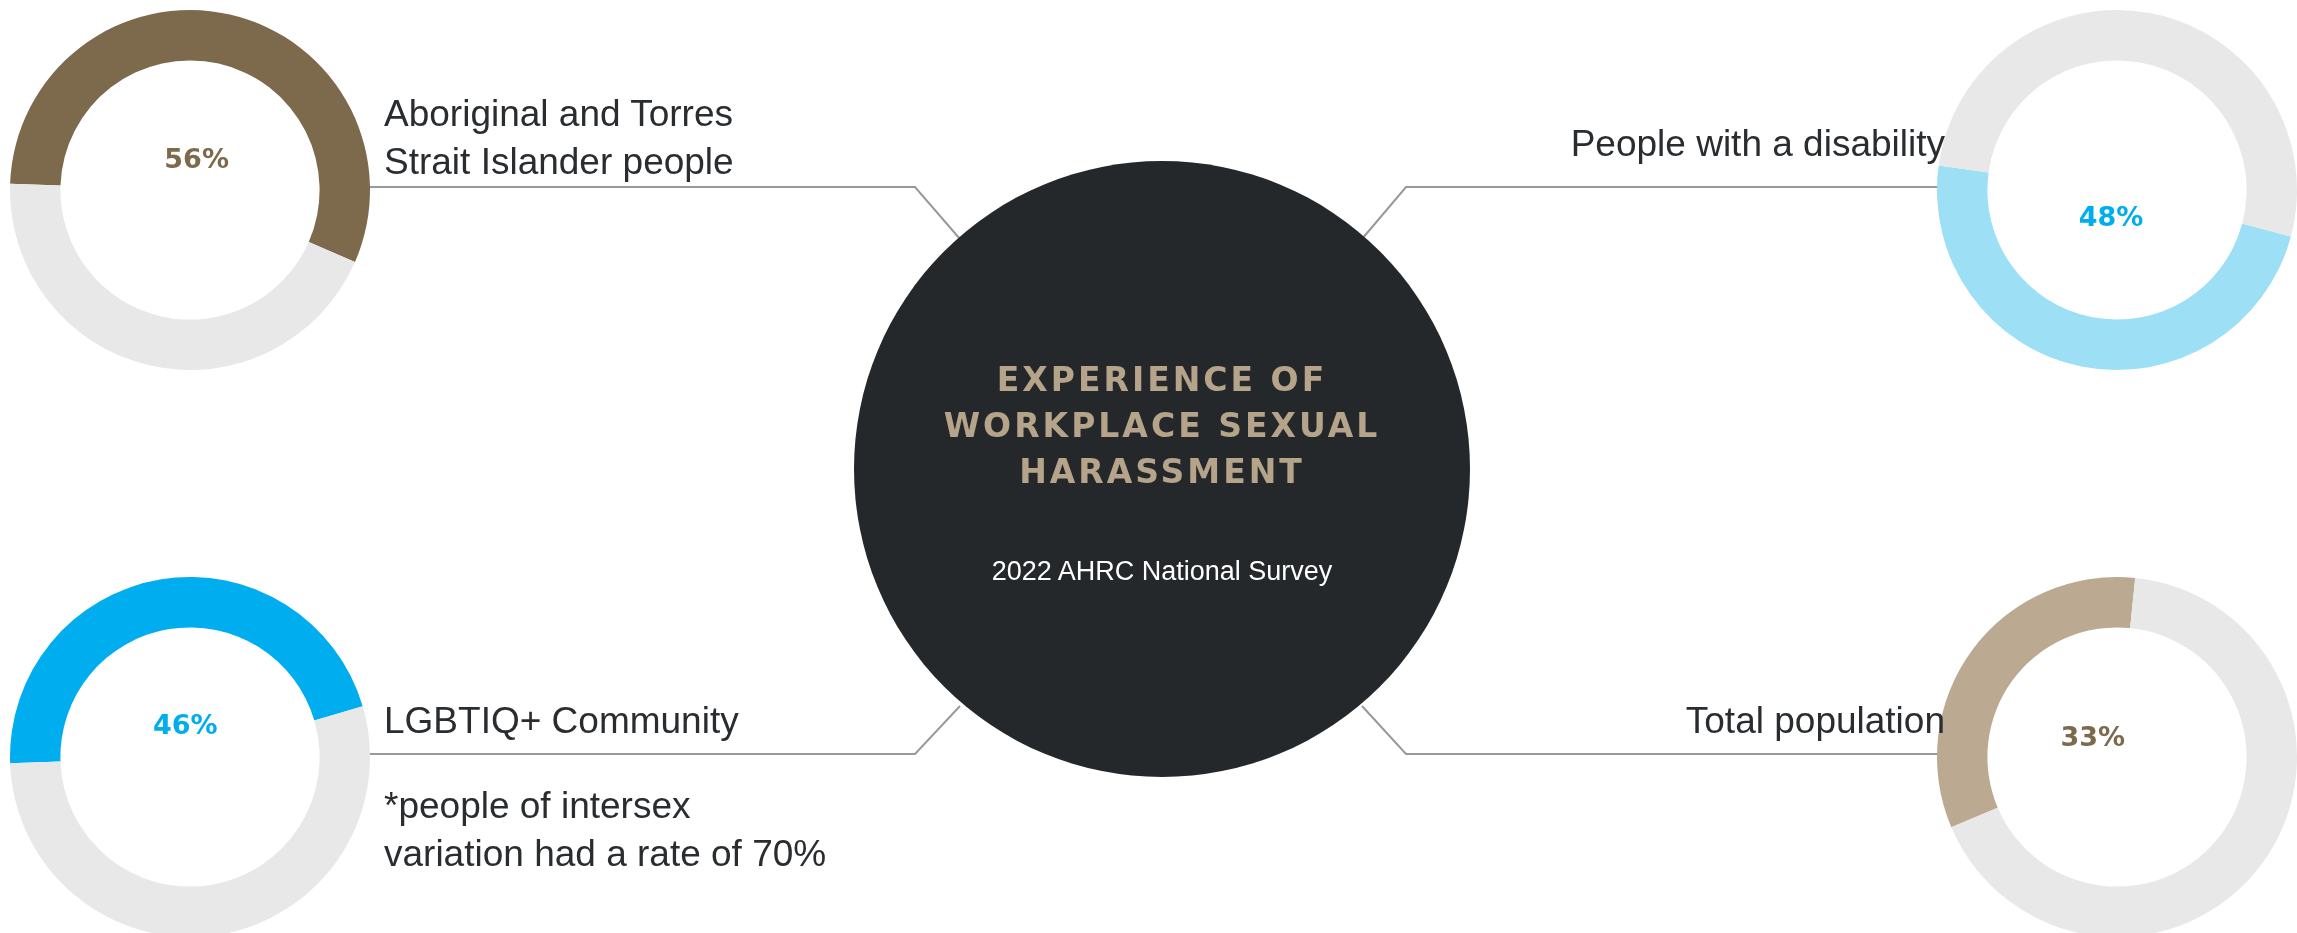 The height and width of the screenshot is (933, 2297). I want to click on text: Total population, so click(1814, 721).